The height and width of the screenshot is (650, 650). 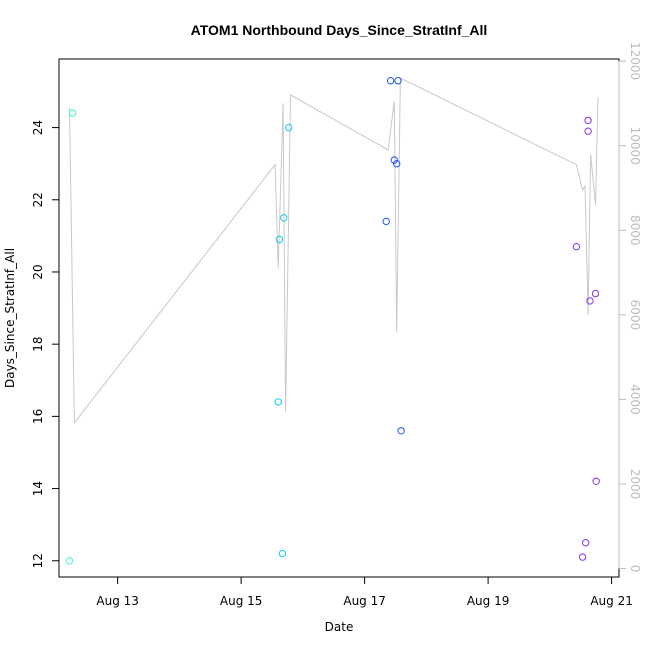 What do you see at coordinates (45, 344) in the screenshot?
I see `y-axis: 12 14 16 18 20 22 24` at bounding box center [45, 344].